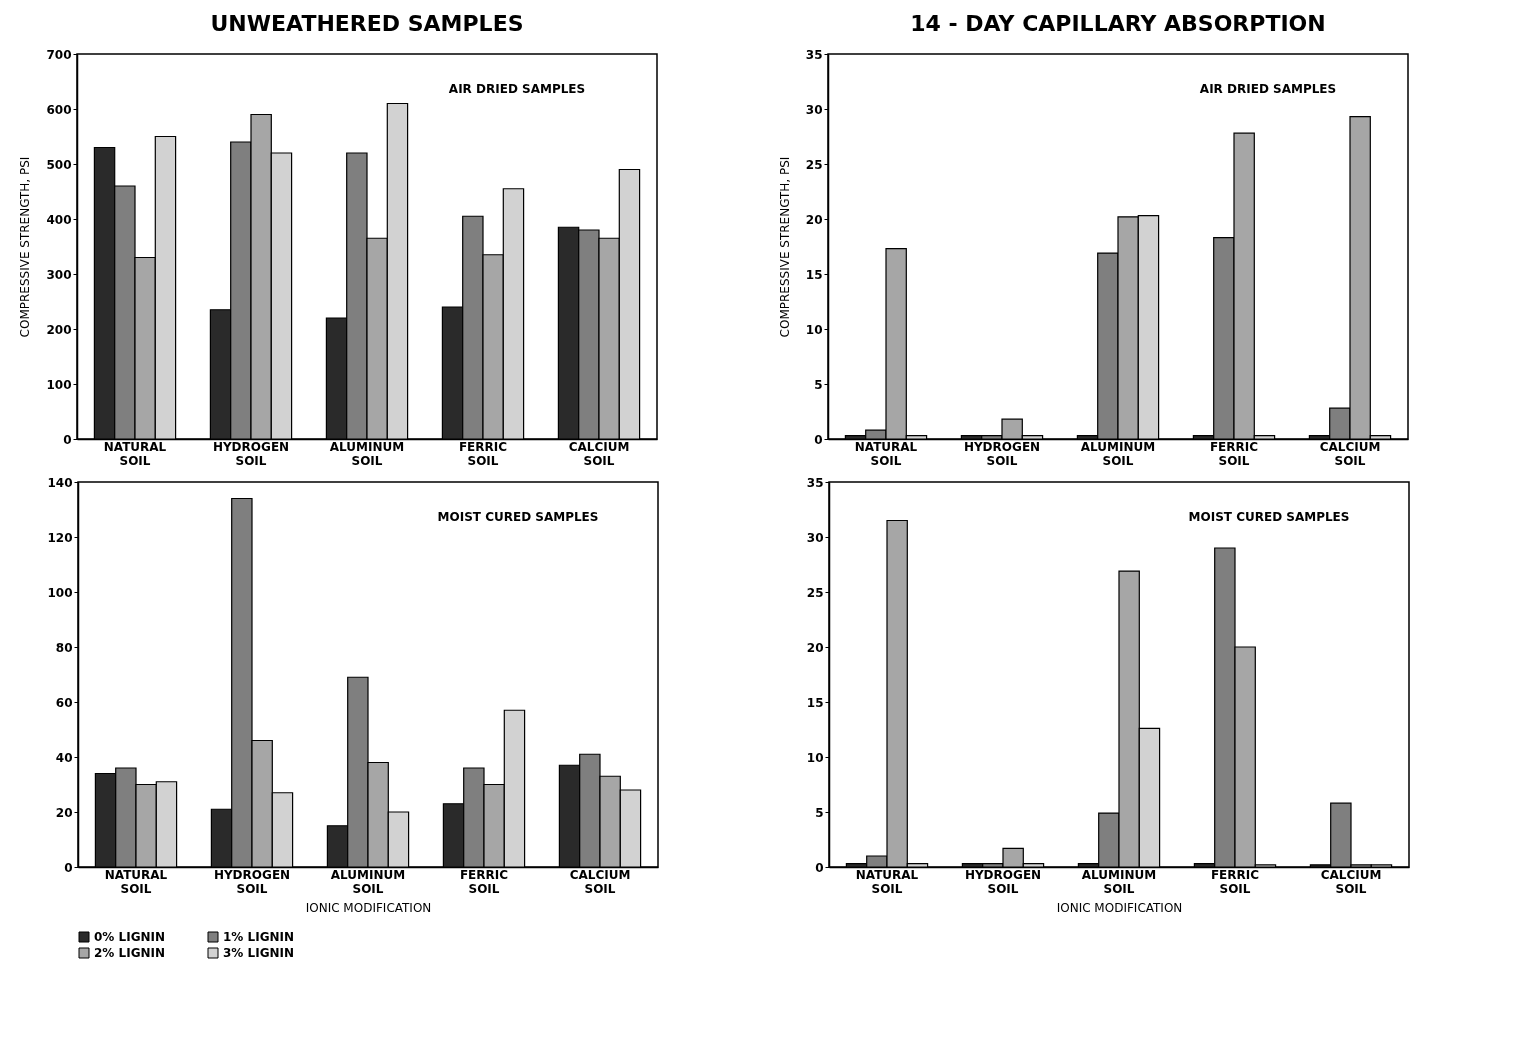 The width and height of the screenshot is (1535, 1059). I want to click on legend-label: 2% LIGNIN, so click(130, 953).